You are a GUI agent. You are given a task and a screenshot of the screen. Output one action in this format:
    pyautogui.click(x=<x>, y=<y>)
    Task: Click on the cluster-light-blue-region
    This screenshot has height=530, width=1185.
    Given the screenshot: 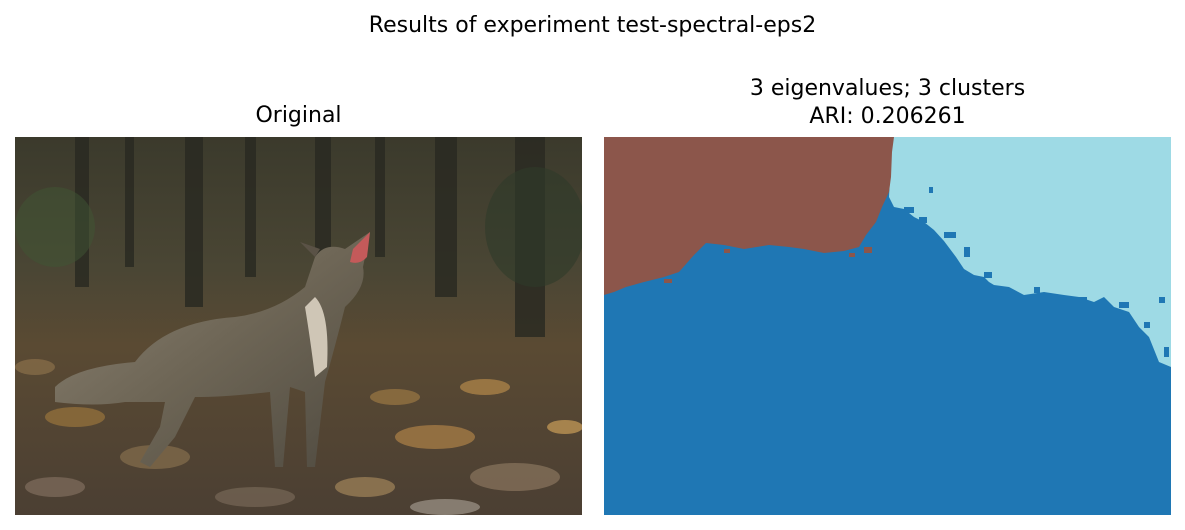 What is the action you would take?
    pyautogui.click(x=1030, y=252)
    